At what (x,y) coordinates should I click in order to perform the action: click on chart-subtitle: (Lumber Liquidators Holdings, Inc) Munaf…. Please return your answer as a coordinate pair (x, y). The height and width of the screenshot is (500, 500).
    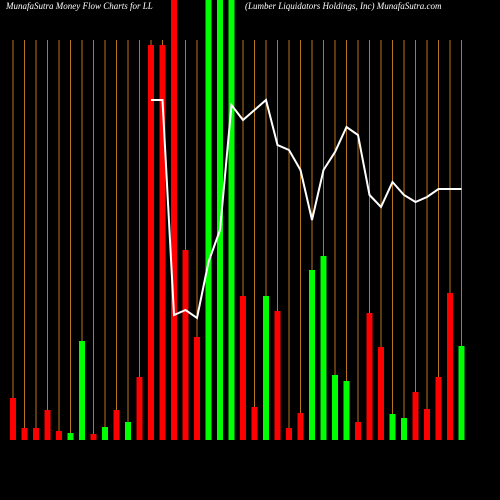
    Looking at the image, I should click on (343, 6).